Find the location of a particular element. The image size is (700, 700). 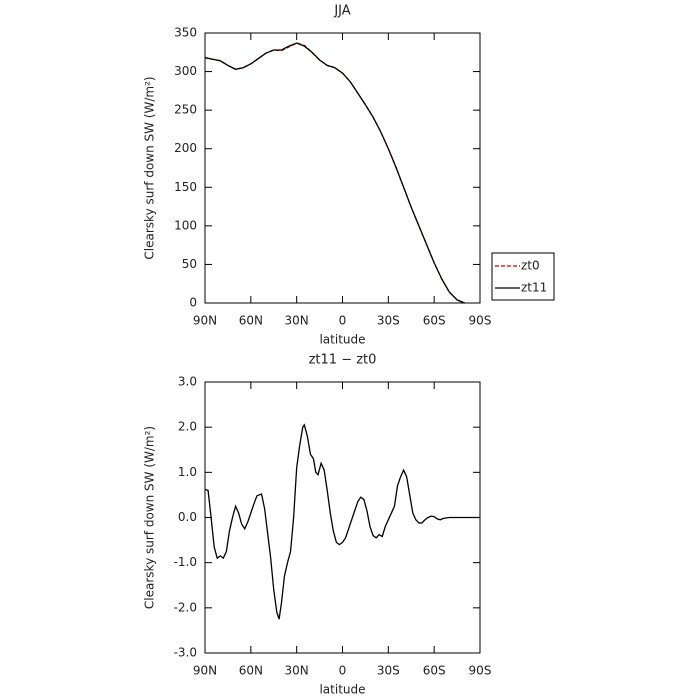

y-tick-label: 2.0 is located at coordinates (187, 427).